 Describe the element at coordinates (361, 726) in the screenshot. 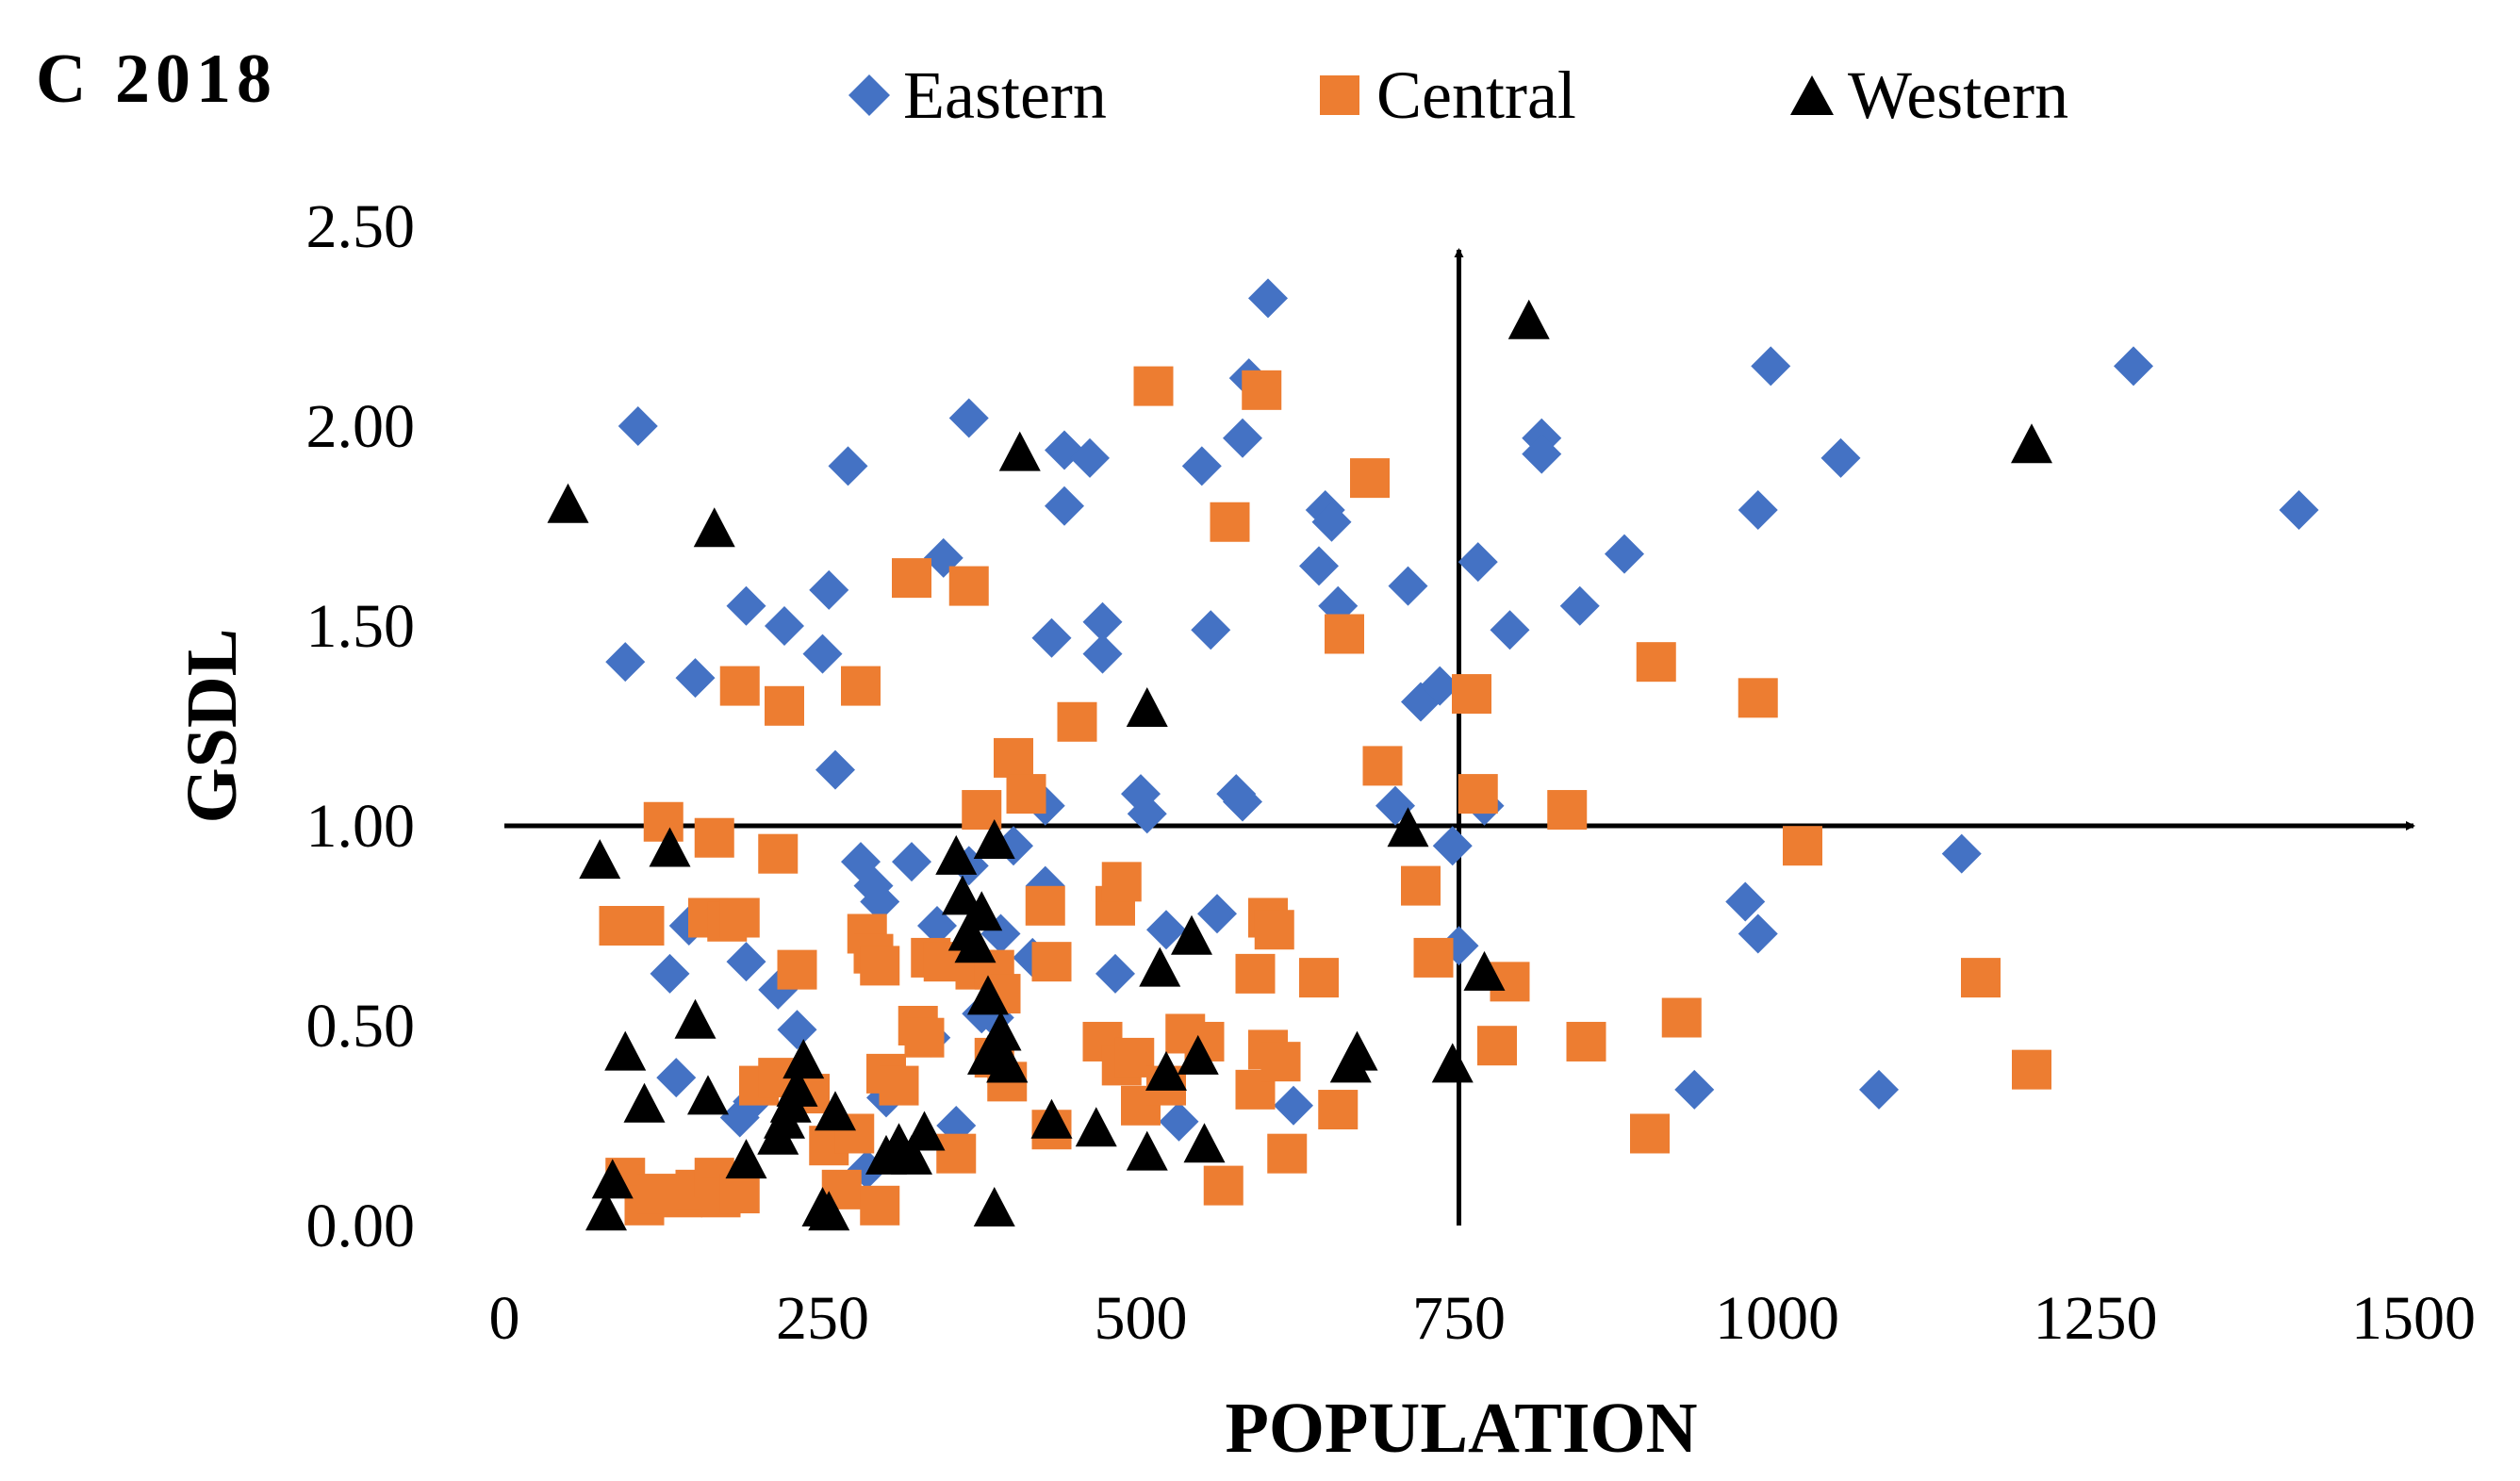

I see `y-axis-ticks: 0.00 0.50 1.00 1.50 2.00 2.50` at that location.